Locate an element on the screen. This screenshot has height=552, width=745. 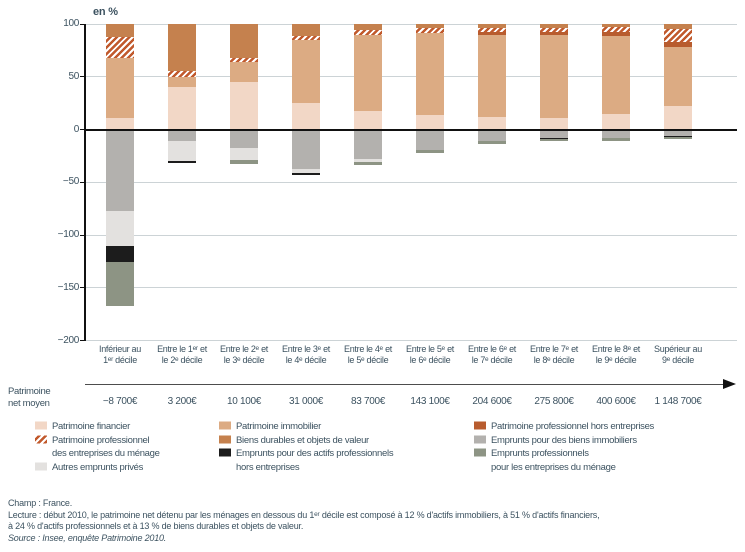
y-tick-label: 100 is located at coordinates (71, 23).